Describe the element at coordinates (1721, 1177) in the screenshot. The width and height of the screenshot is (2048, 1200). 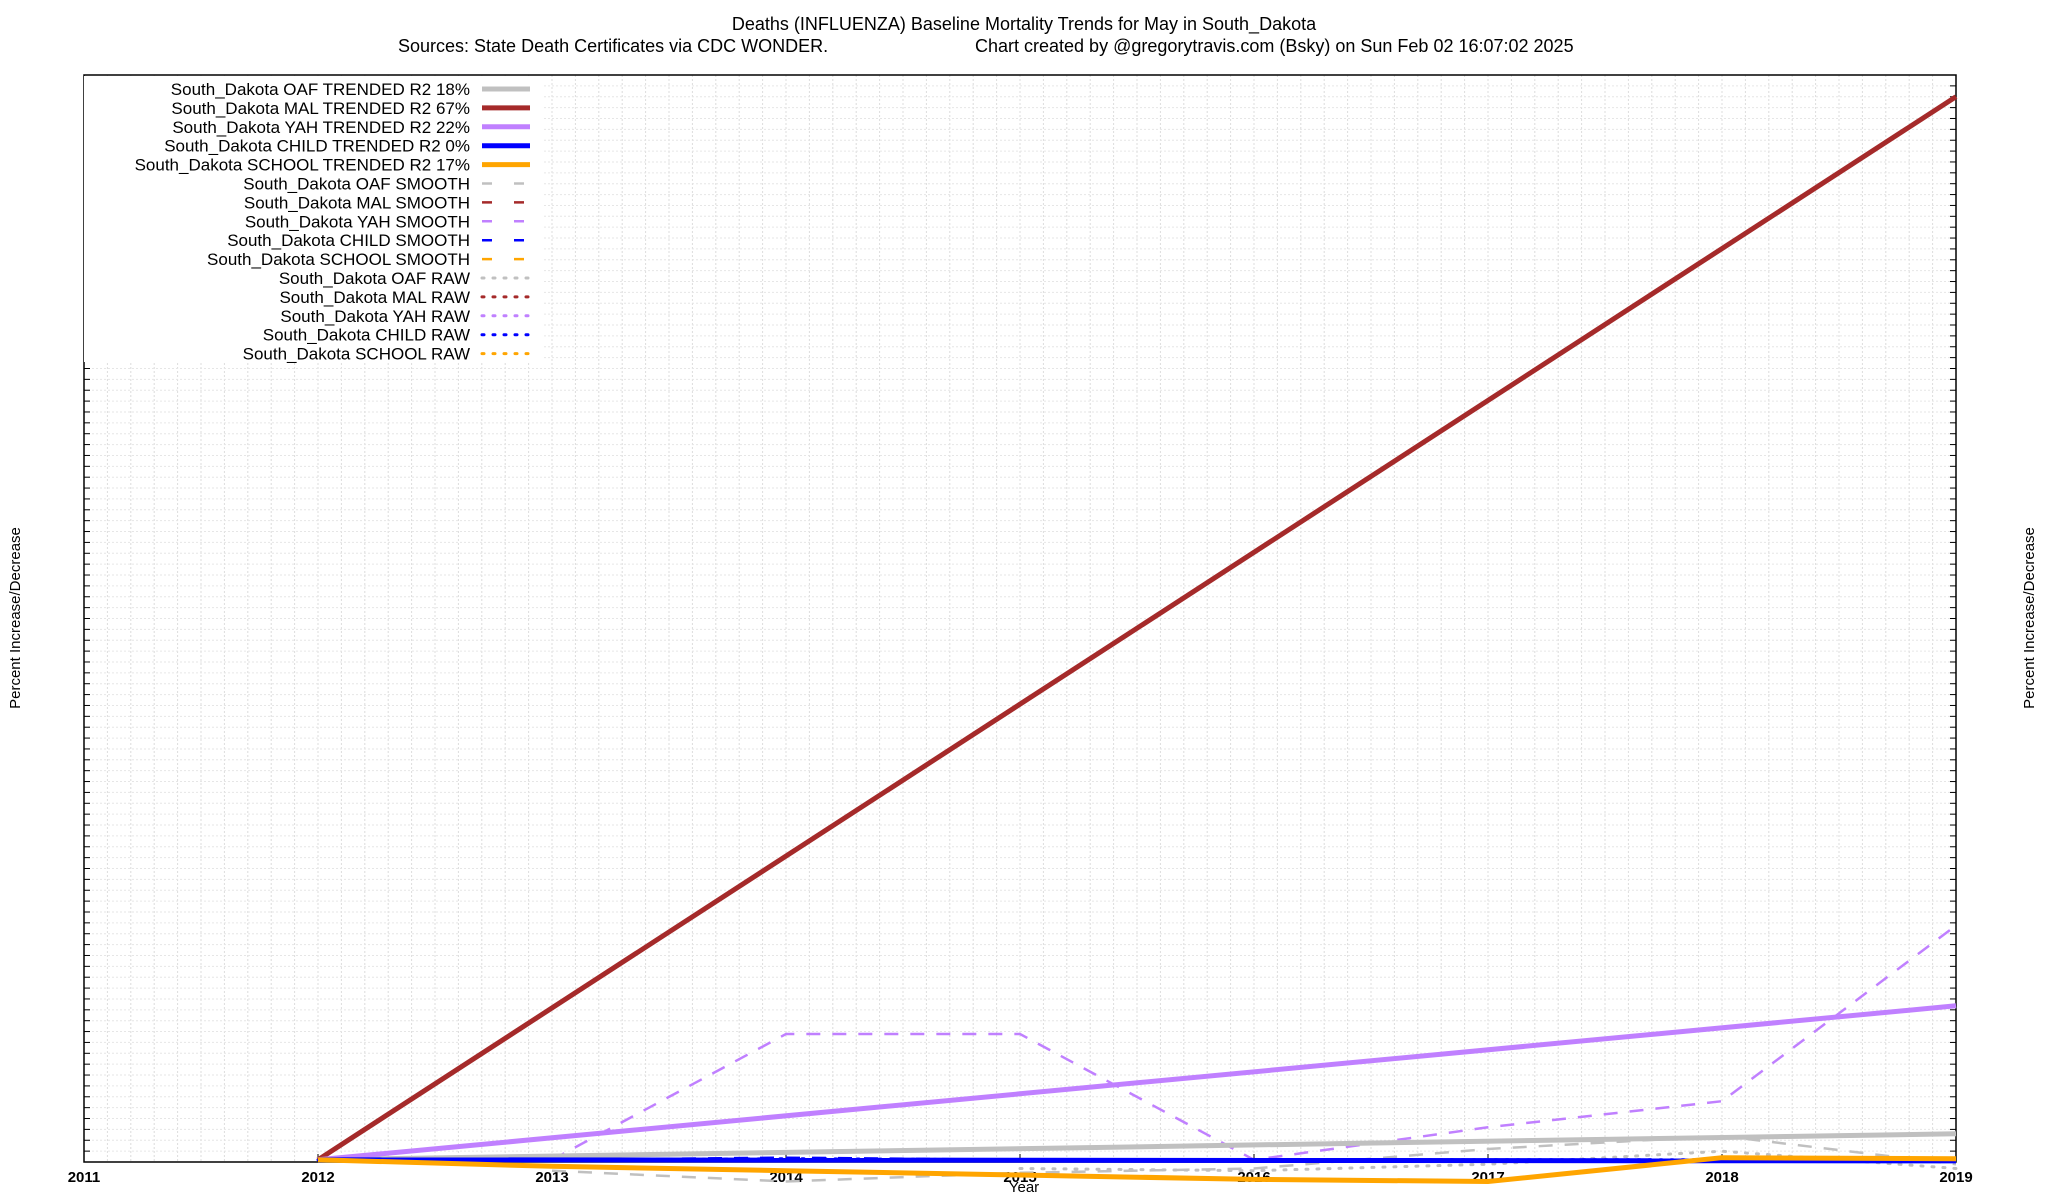
I see `x-tick-label: 2018` at that location.